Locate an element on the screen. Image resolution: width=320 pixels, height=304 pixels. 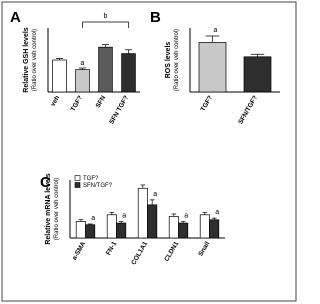
panel-label: C is located at coordinates (45, 182).